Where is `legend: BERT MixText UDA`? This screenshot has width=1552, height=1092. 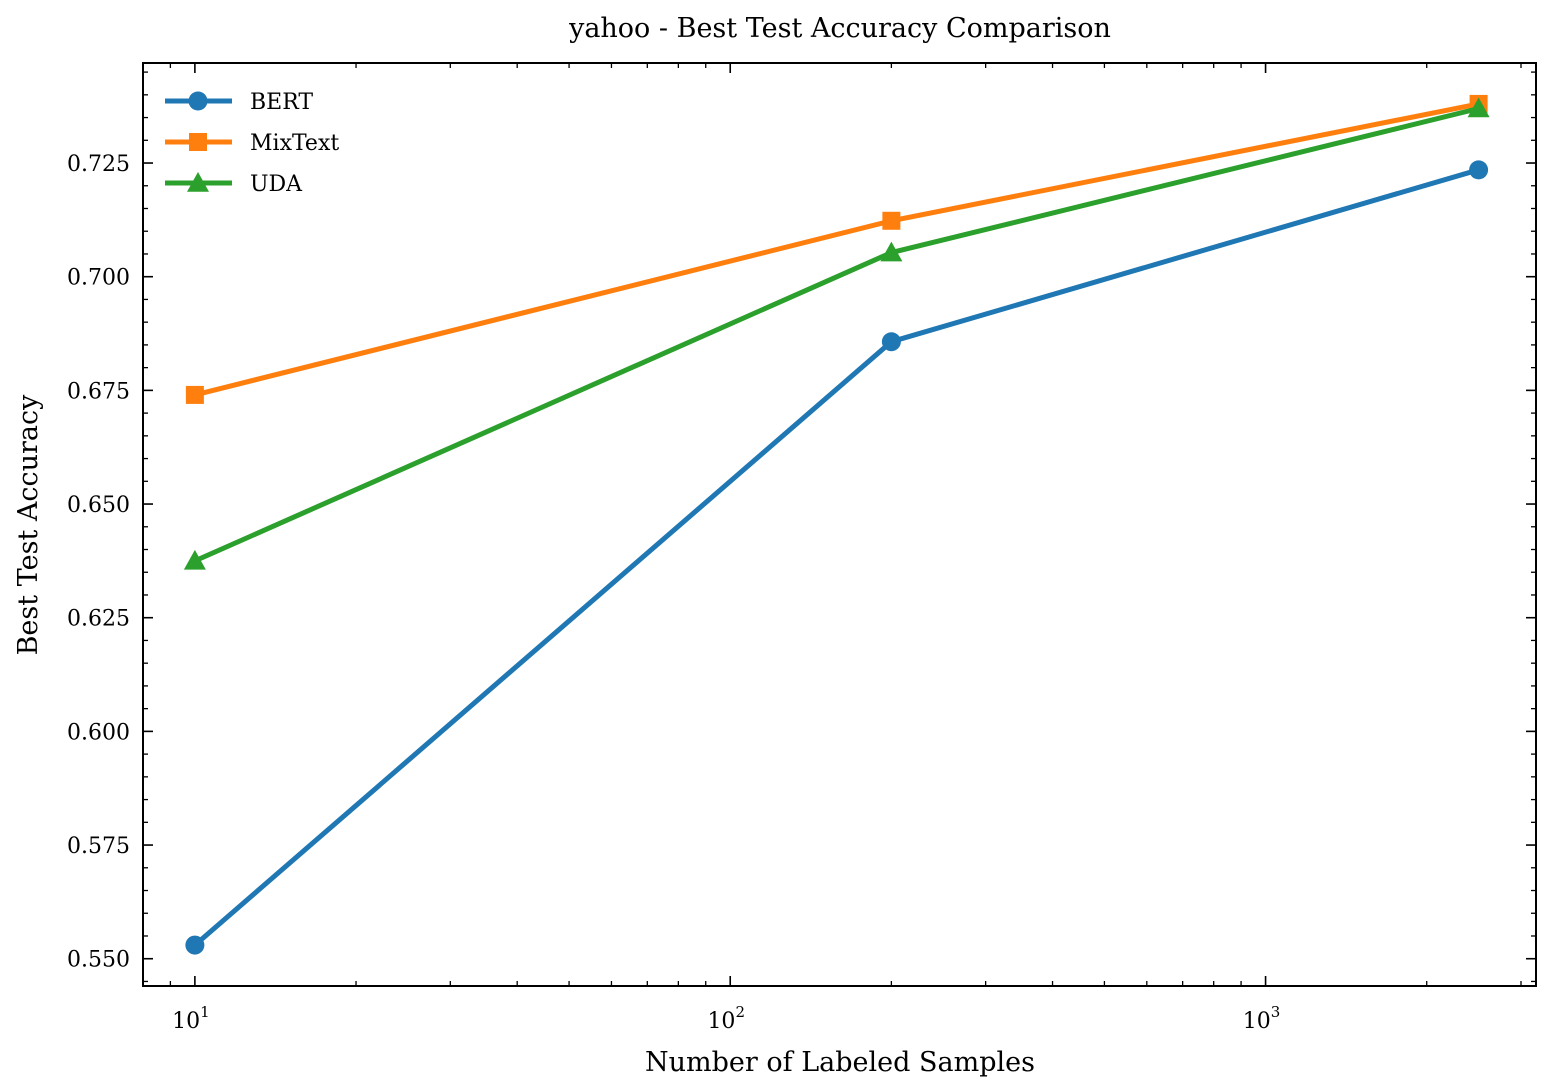
legend: BERT MixText UDA is located at coordinates (252, 143).